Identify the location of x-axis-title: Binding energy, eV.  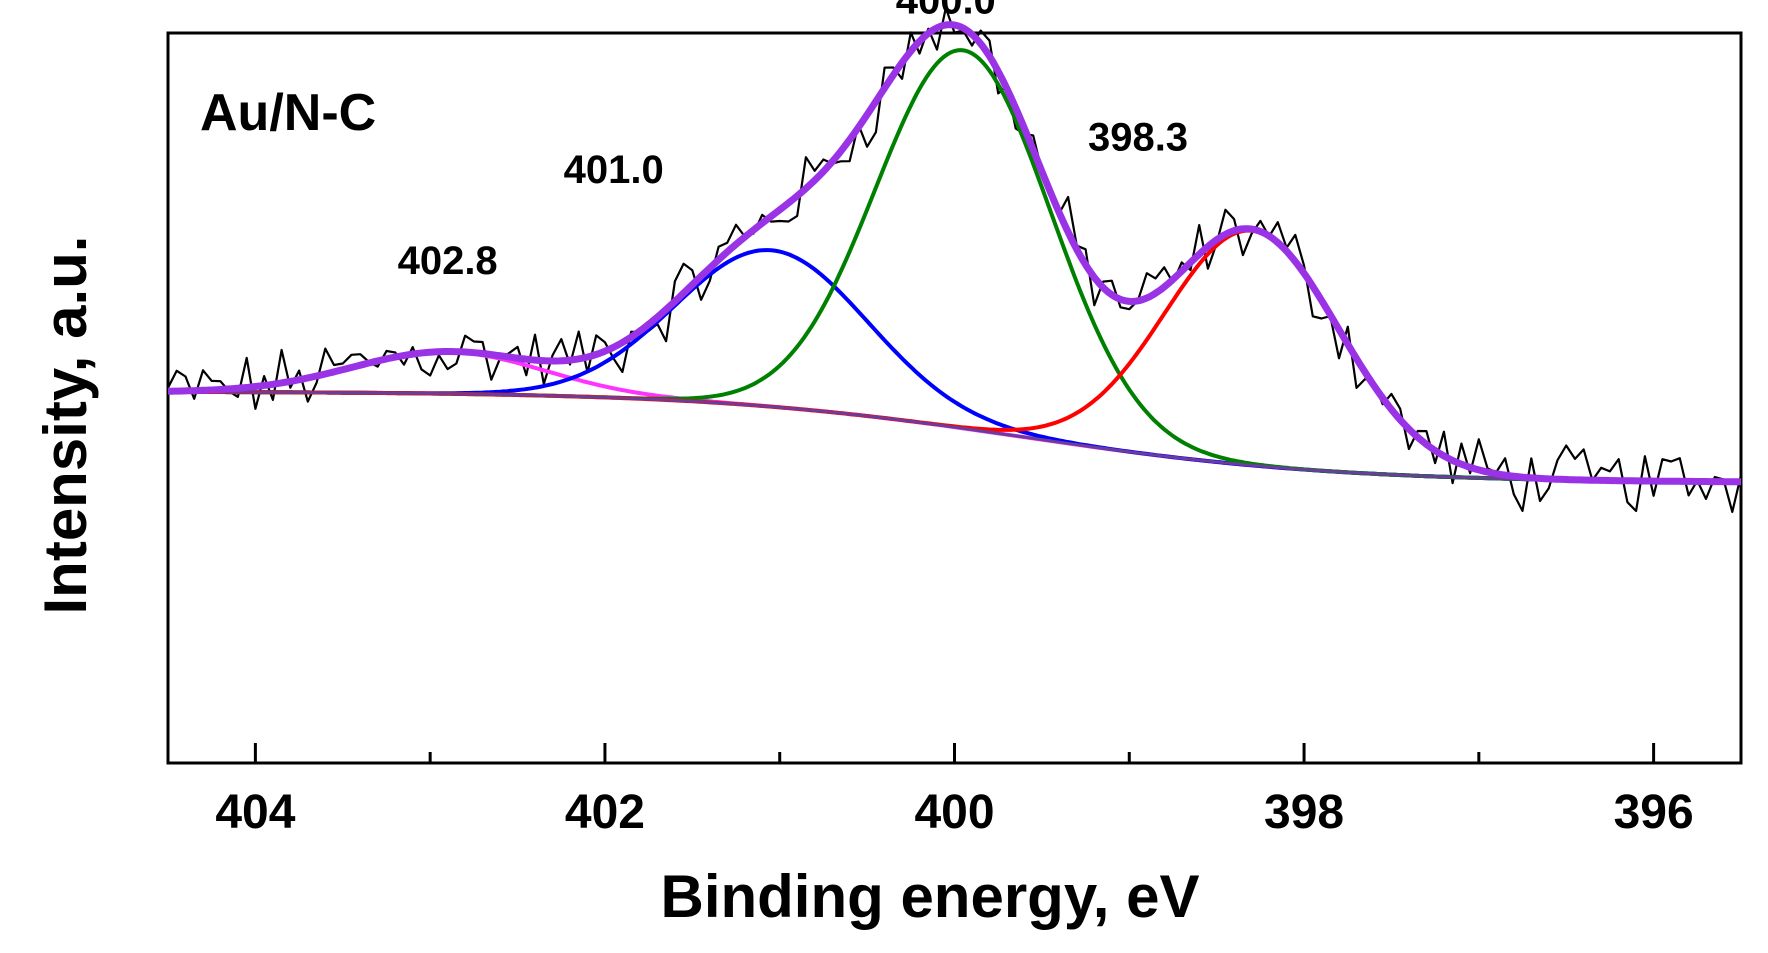
(930, 896).